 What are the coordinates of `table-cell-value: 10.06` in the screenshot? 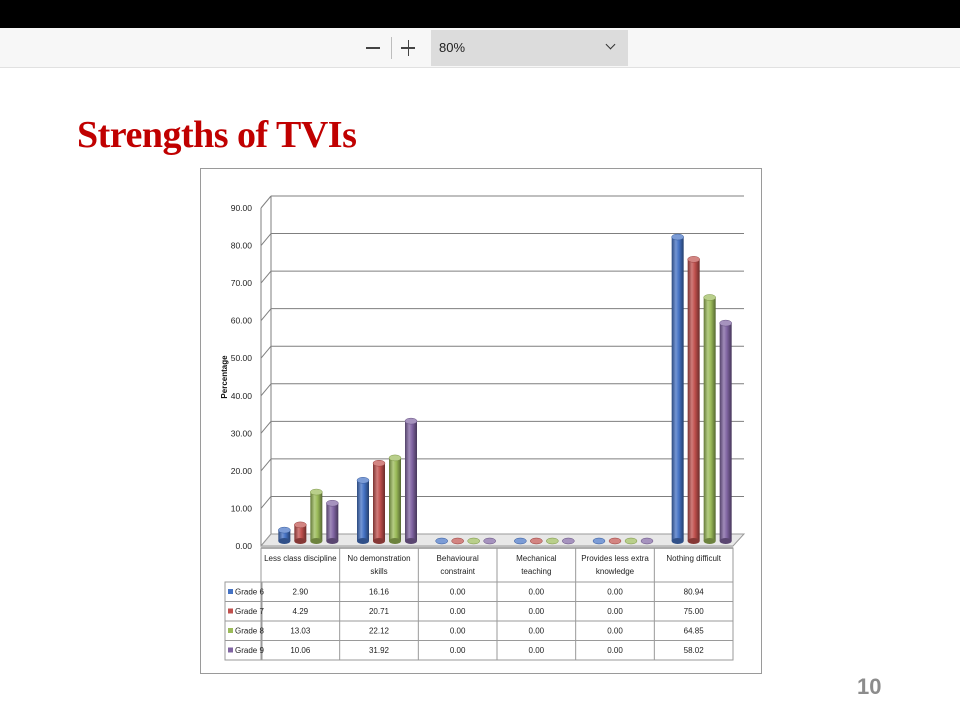 It's located at (300, 650).